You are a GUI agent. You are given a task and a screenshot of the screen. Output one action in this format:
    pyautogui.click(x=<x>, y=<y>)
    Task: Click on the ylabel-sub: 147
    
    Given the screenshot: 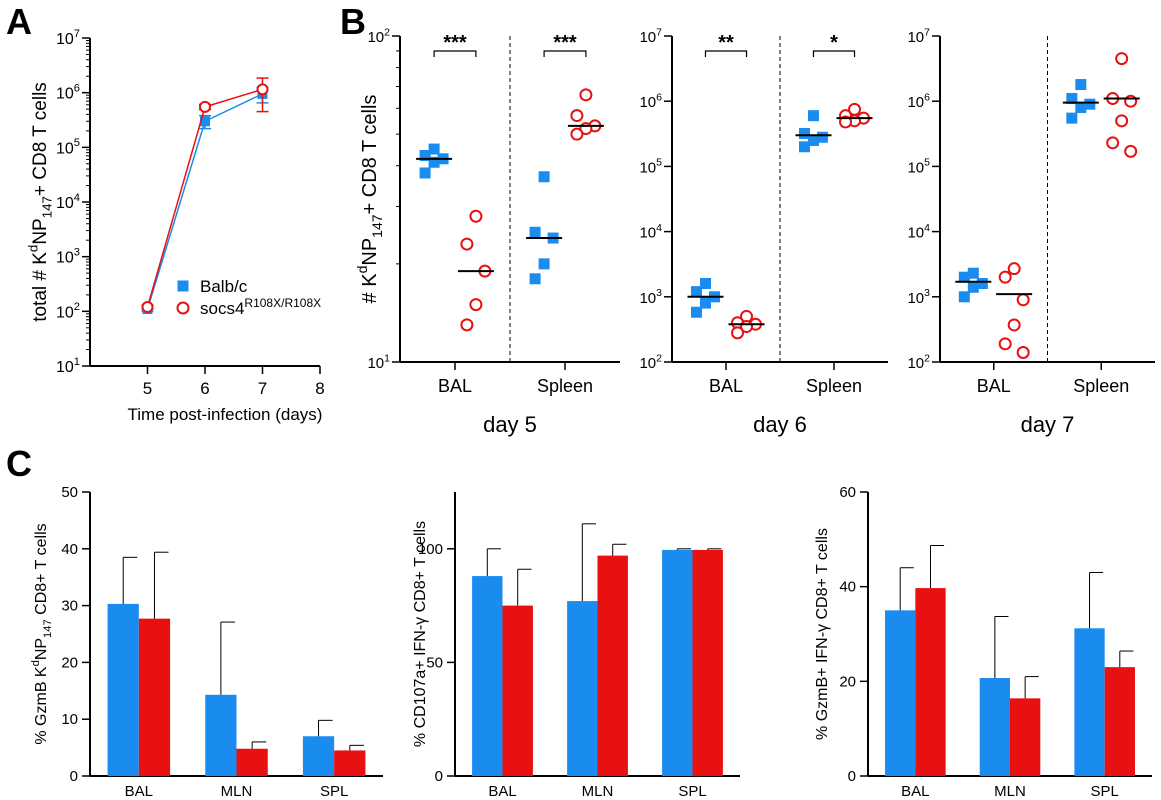 What is the action you would take?
    pyautogui.click(x=48, y=628)
    